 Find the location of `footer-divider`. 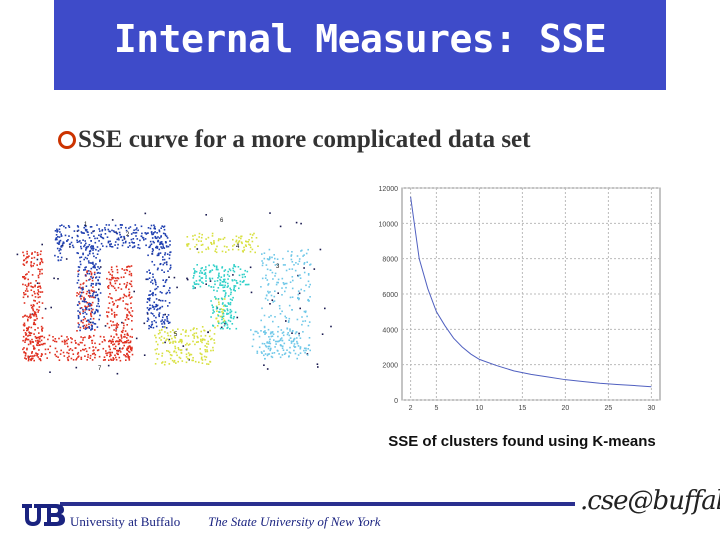

footer-divider is located at coordinates (317, 504).